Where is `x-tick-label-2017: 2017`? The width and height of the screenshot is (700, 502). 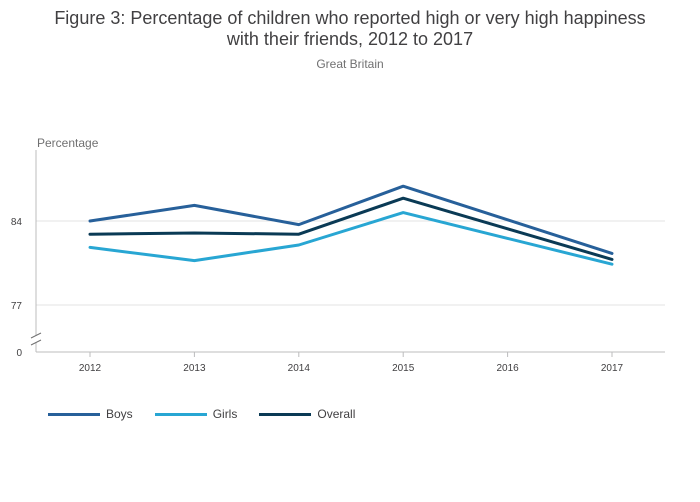 x-tick-label-2017: 2017 is located at coordinates (612, 368).